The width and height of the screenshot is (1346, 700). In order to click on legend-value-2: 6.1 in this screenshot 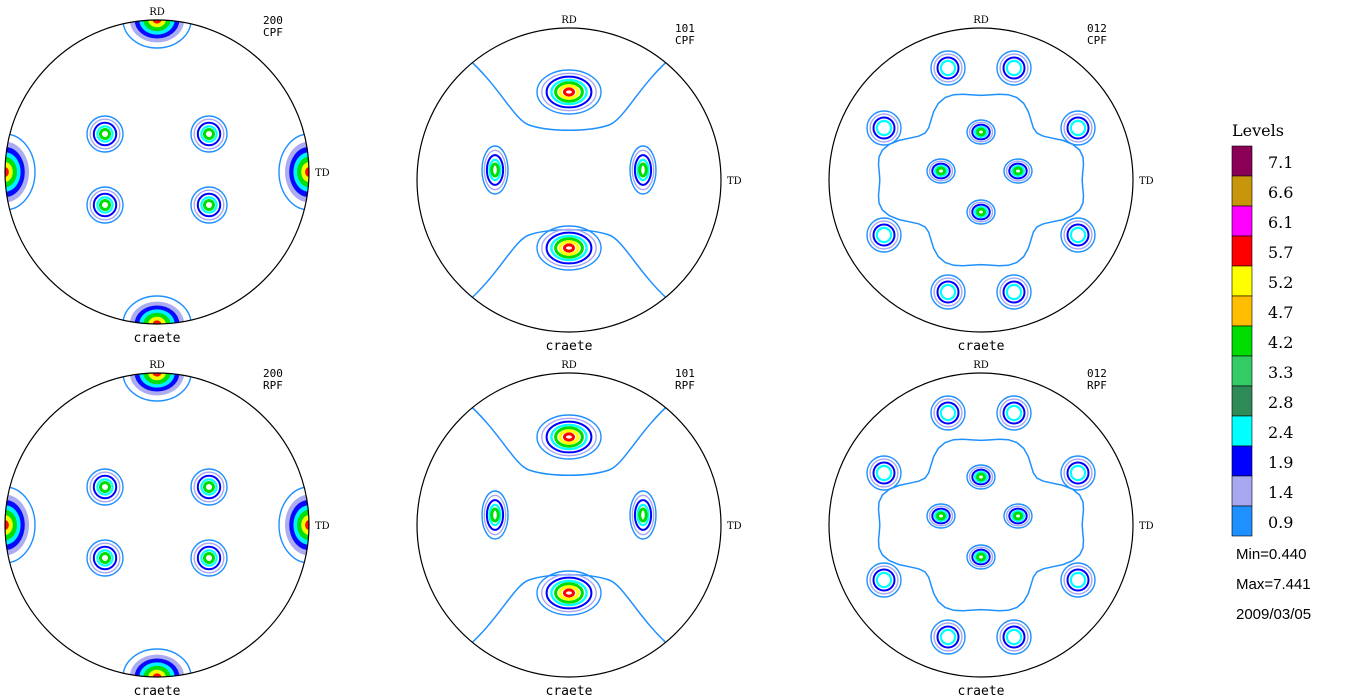, I will do `click(1280, 222)`.